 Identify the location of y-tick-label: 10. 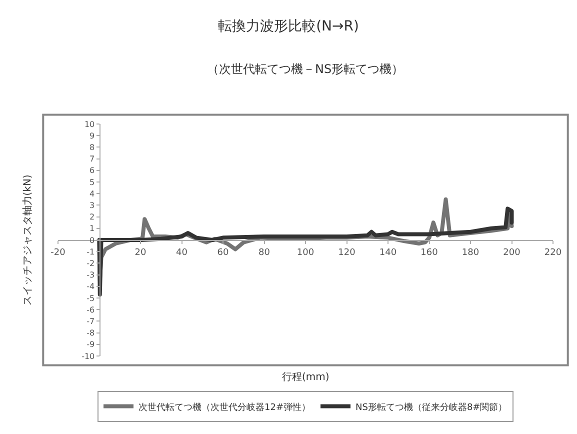
(89, 124).